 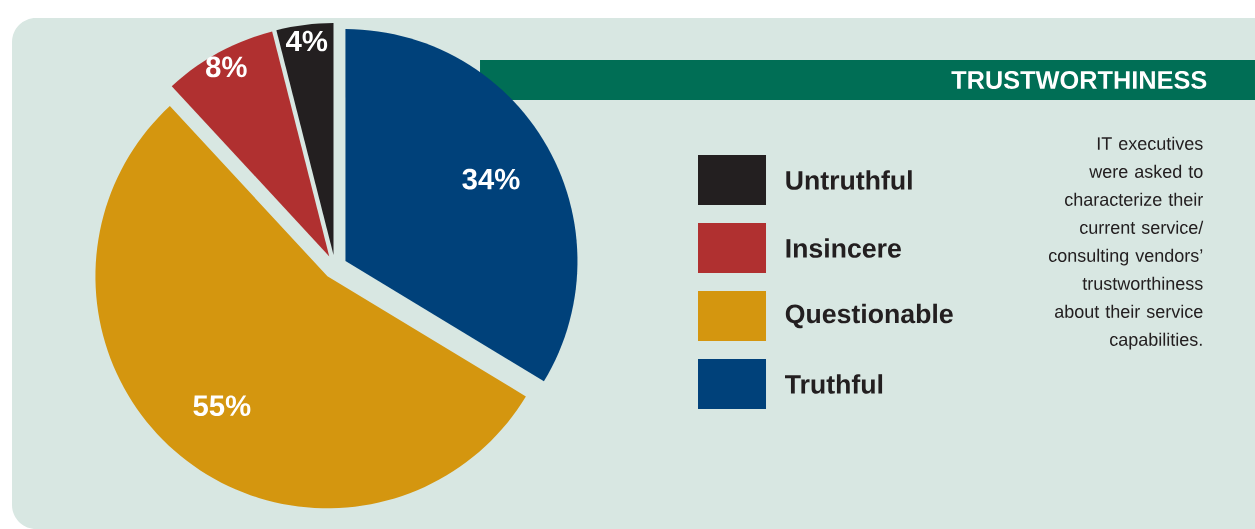 I want to click on text: IT executives were asked to characterize their current service/ consulting vendors’ trustworthiness about their service capabilities., so click(x=1126, y=243).